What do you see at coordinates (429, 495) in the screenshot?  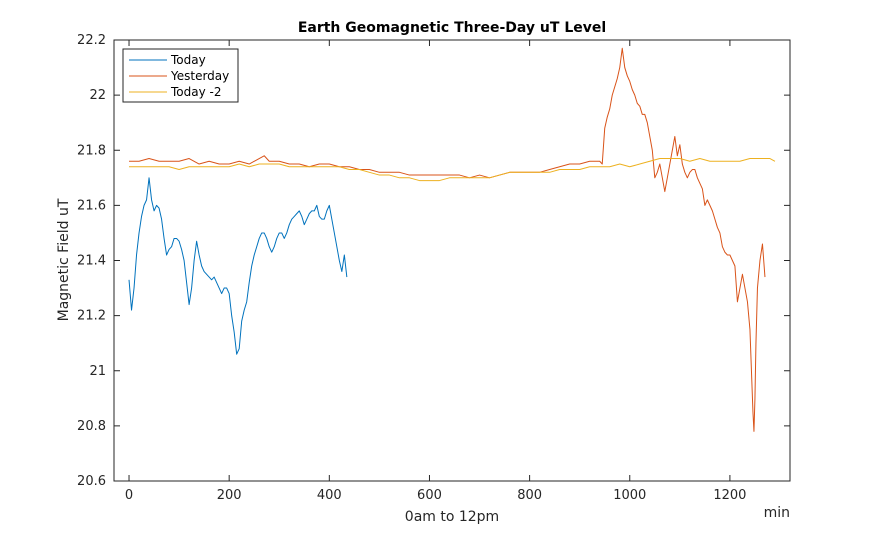 I see `x-tick-label: 600` at bounding box center [429, 495].